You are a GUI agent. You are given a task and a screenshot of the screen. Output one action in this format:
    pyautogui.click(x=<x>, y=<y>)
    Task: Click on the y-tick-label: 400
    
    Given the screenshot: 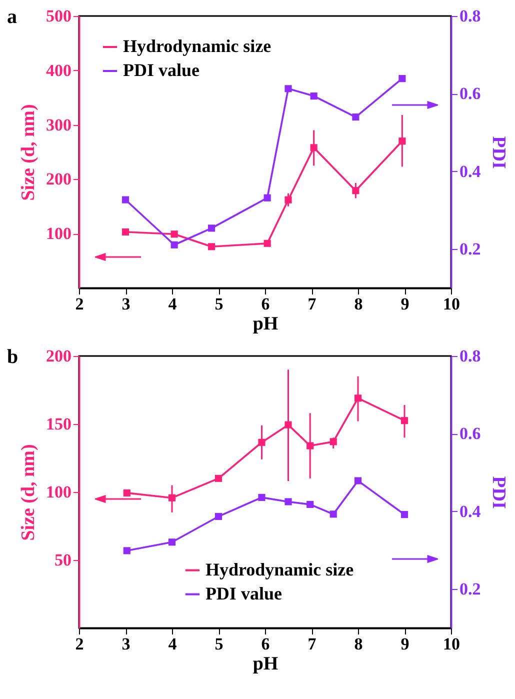 What is the action you would take?
    pyautogui.click(x=59, y=70)
    